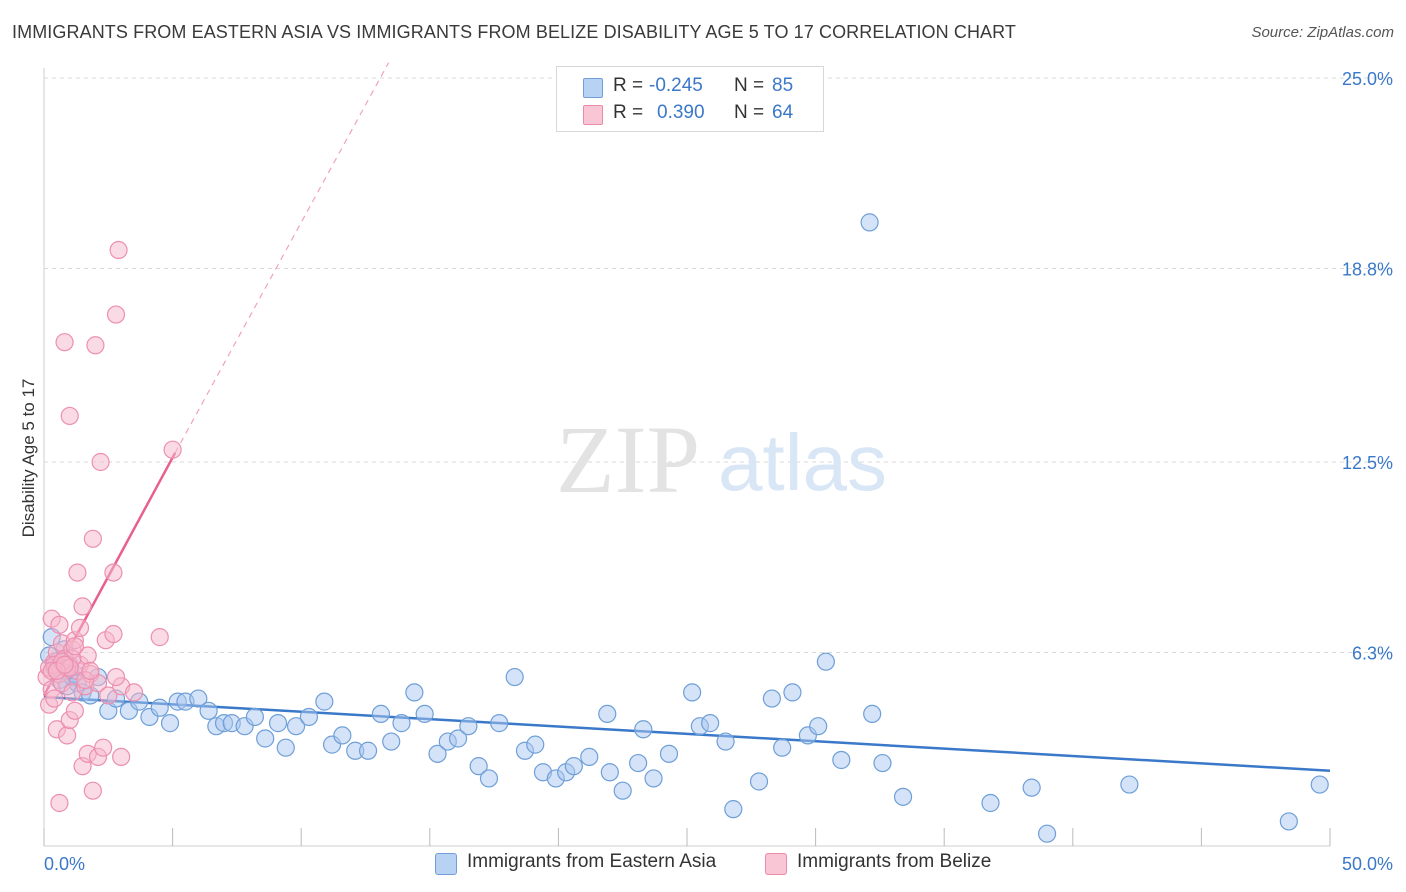 This screenshot has height=892, width=1406. I want to click on chart-source: Source: ZipAtlas.com, so click(1322, 32).